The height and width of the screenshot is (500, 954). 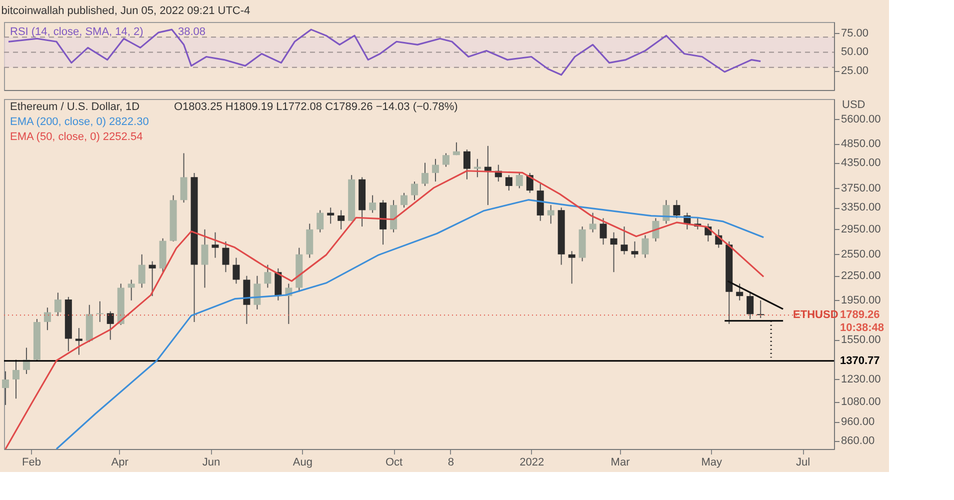 What do you see at coordinates (860, 360) in the screenshot?
I see `ref-line-label: 1370.77` at bounding box center [860, 360].